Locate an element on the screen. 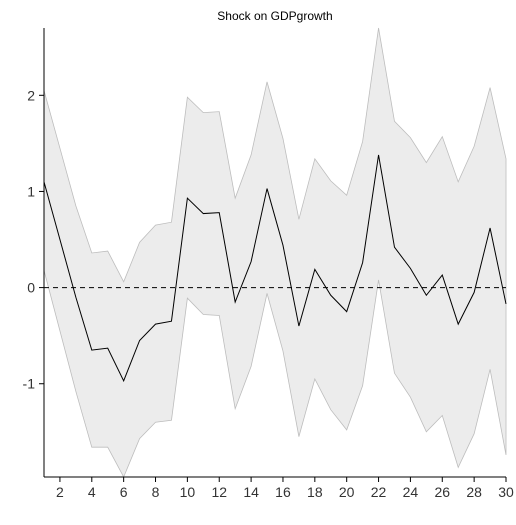  x-tick-label: 12 is located at coordinates (219, 492).